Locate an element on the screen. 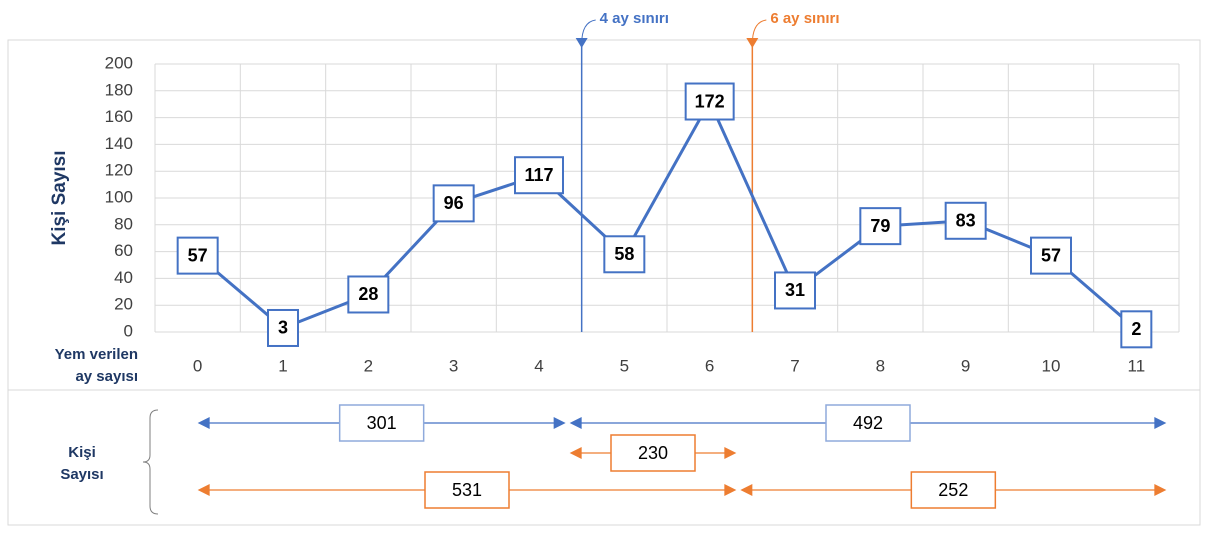 This screenshot has width=1208, height=533. x-tick-label: 10 is located at coordinates (1051, 365).